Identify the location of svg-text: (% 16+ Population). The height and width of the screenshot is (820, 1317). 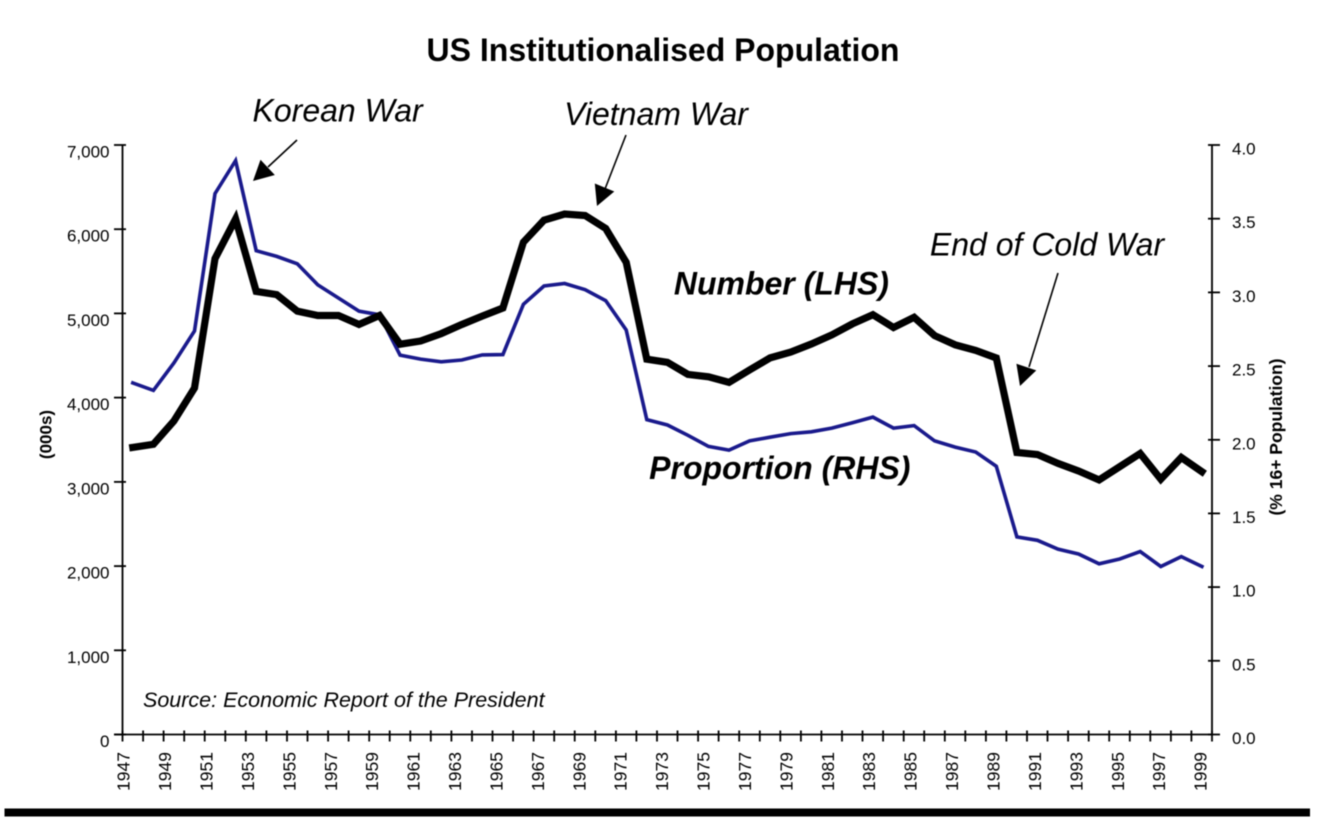
(1276, 436).